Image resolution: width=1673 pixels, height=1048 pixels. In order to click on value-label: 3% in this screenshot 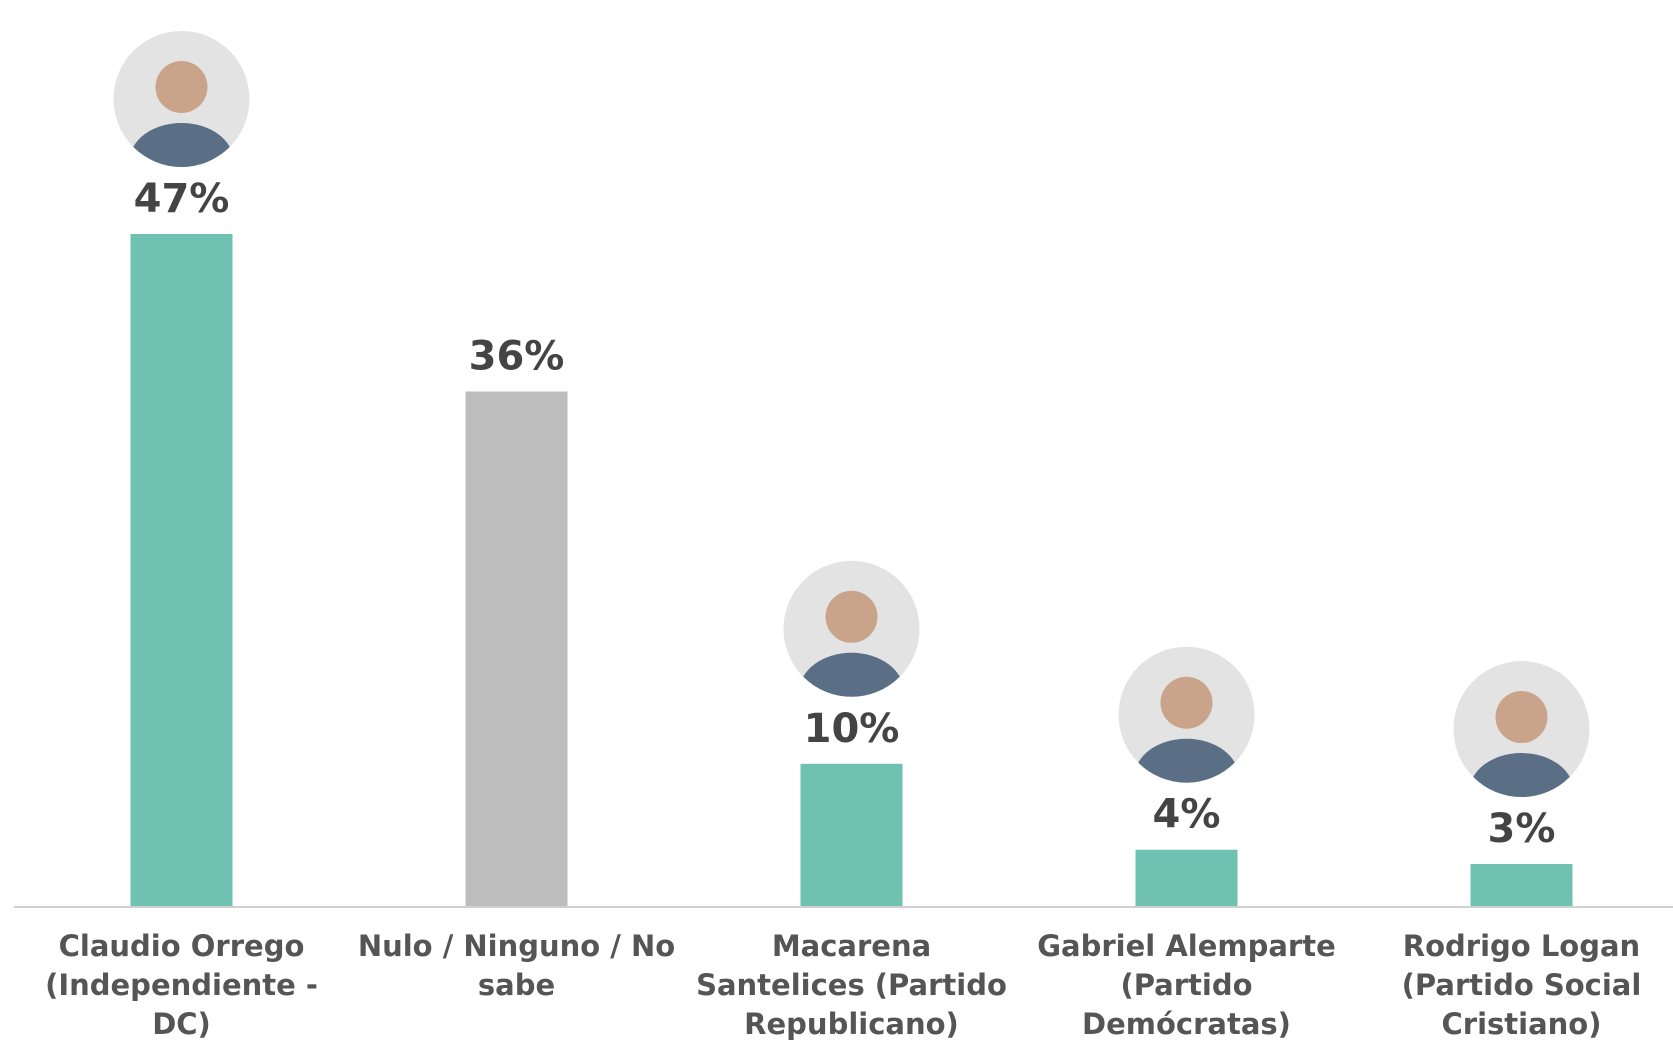, I will do `click(1522, 829)`.